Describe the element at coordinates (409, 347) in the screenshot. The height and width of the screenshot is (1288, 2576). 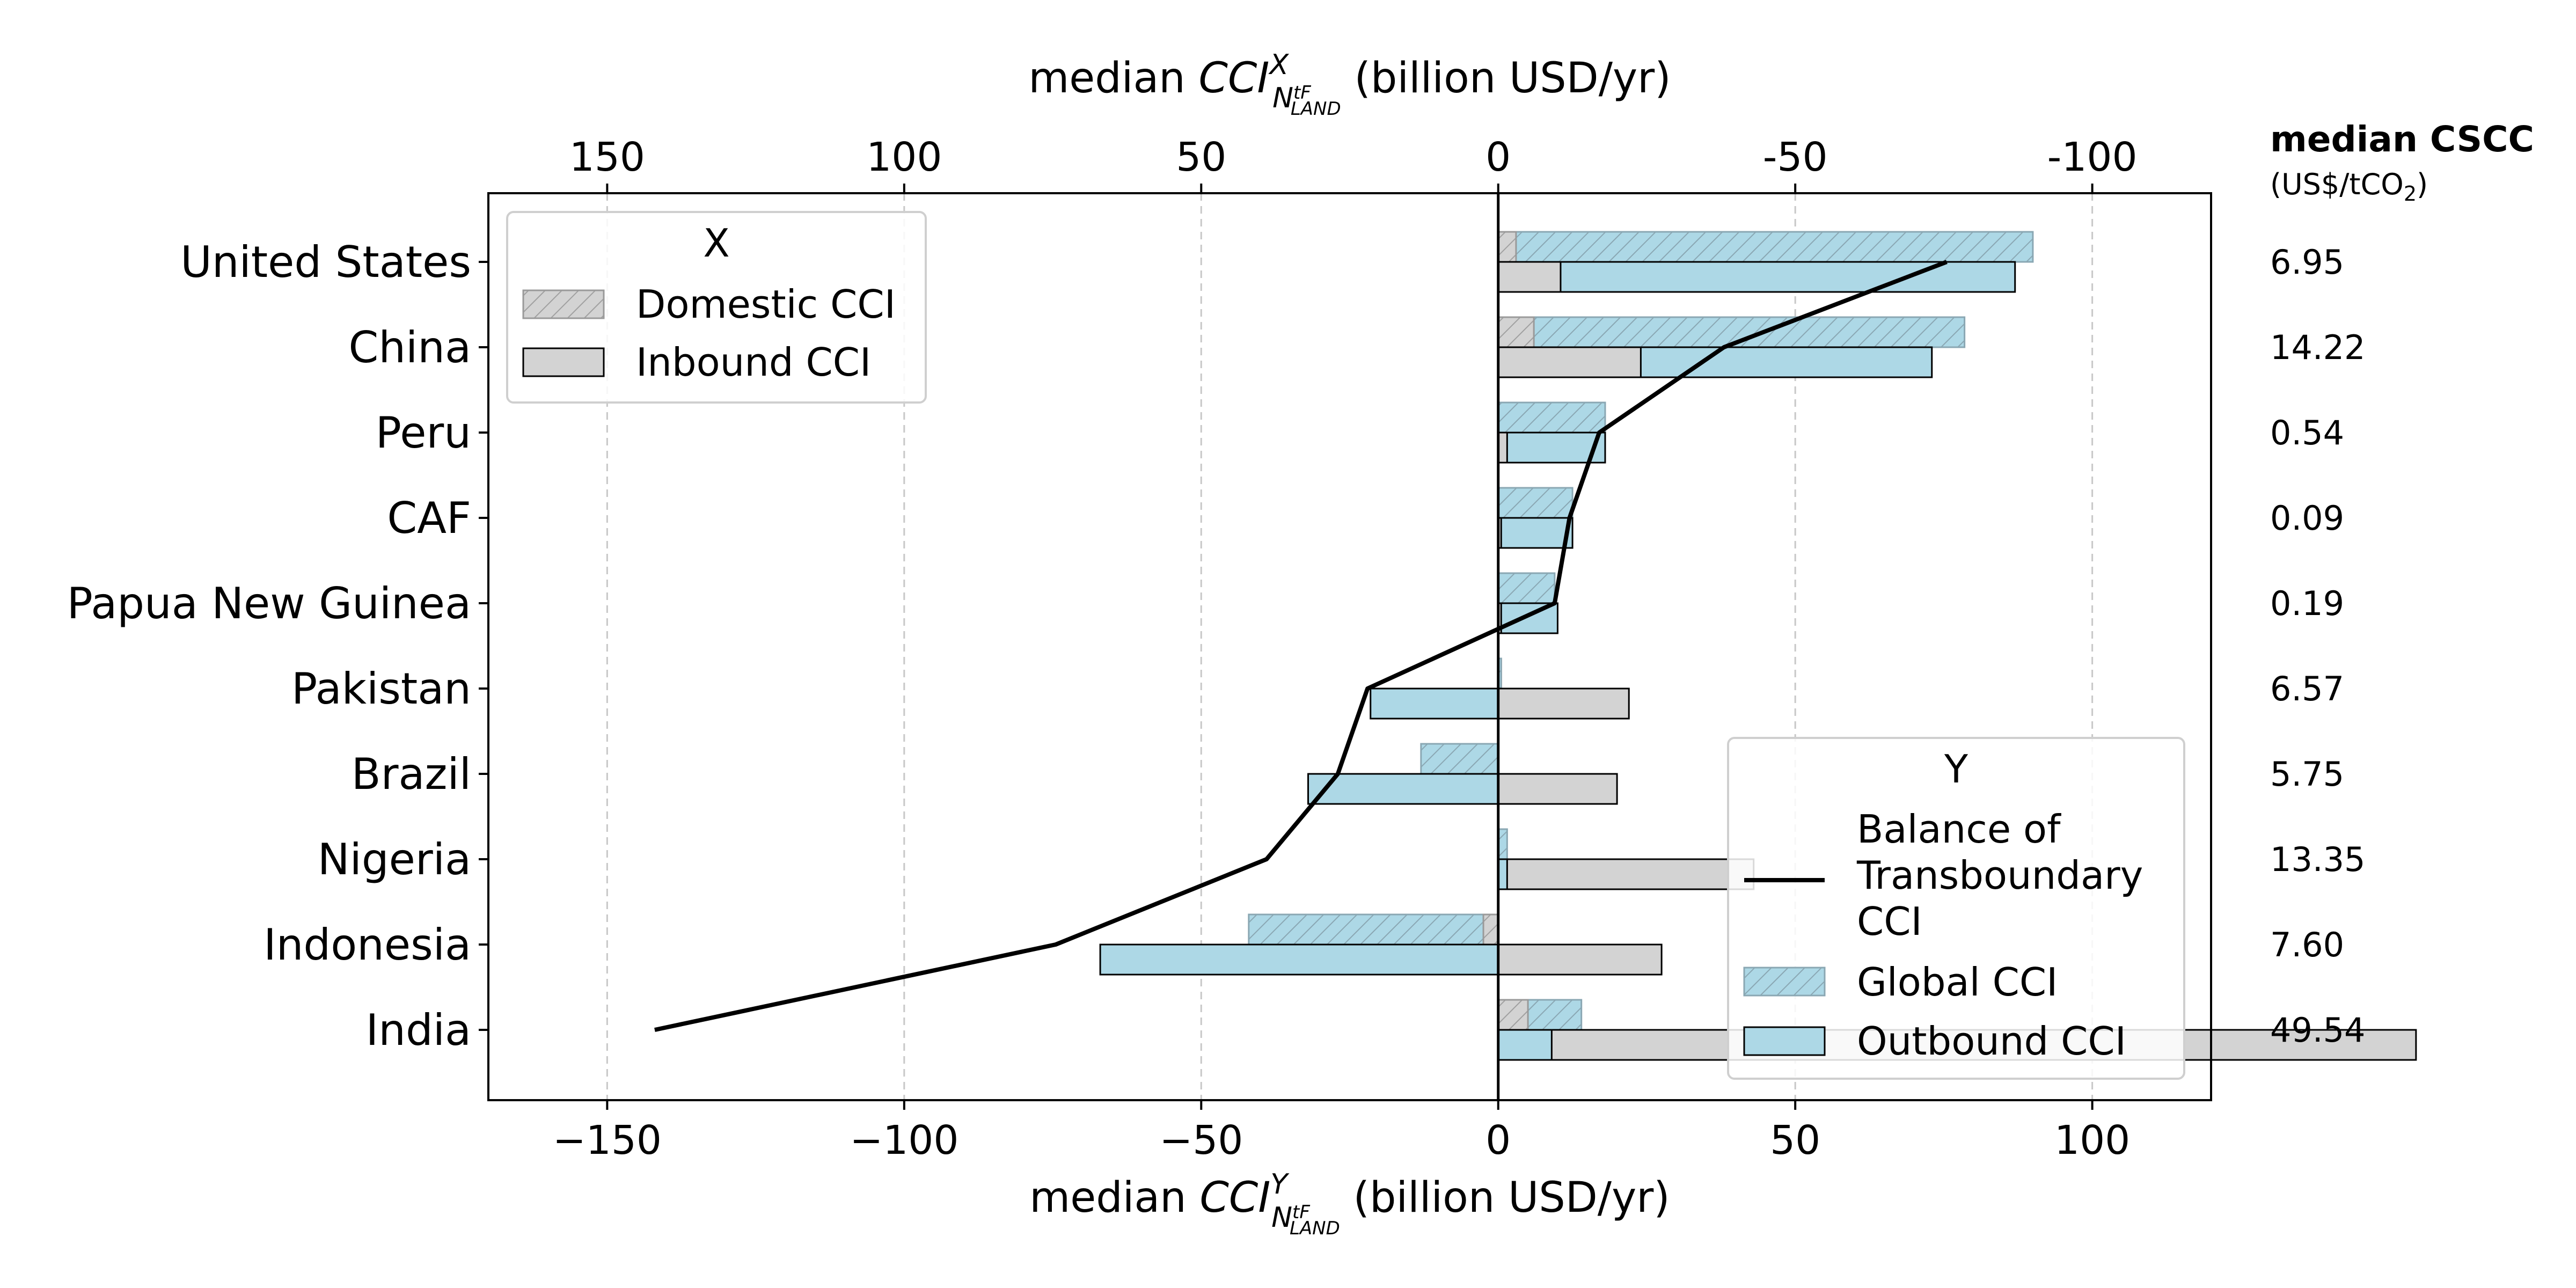
I see `y-tick-label: China` at that location.